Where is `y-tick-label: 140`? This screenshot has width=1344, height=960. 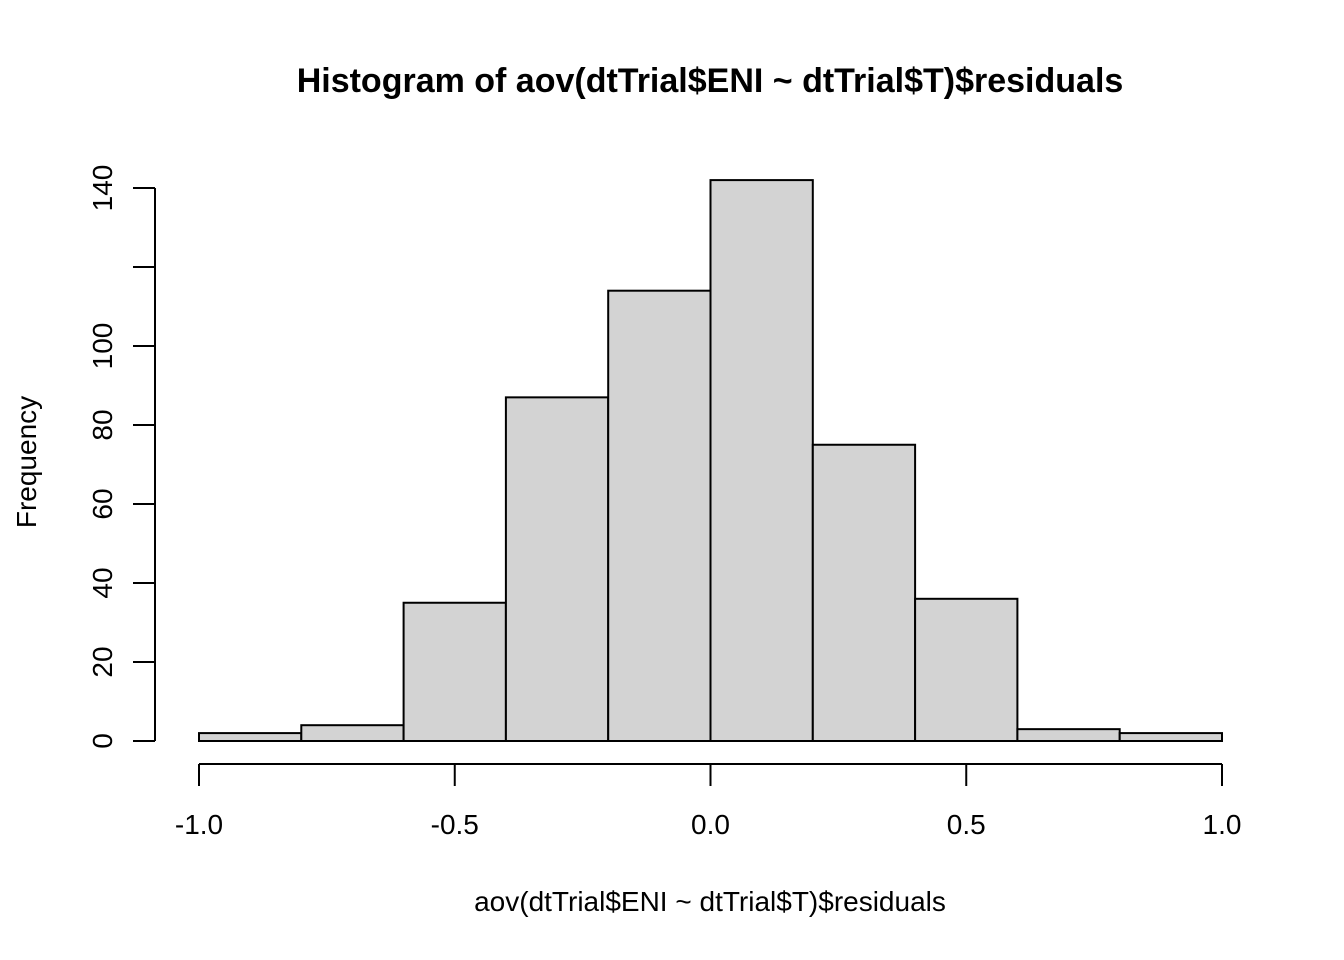
y-tick-label: 140 is located at coordinates (102, 188).